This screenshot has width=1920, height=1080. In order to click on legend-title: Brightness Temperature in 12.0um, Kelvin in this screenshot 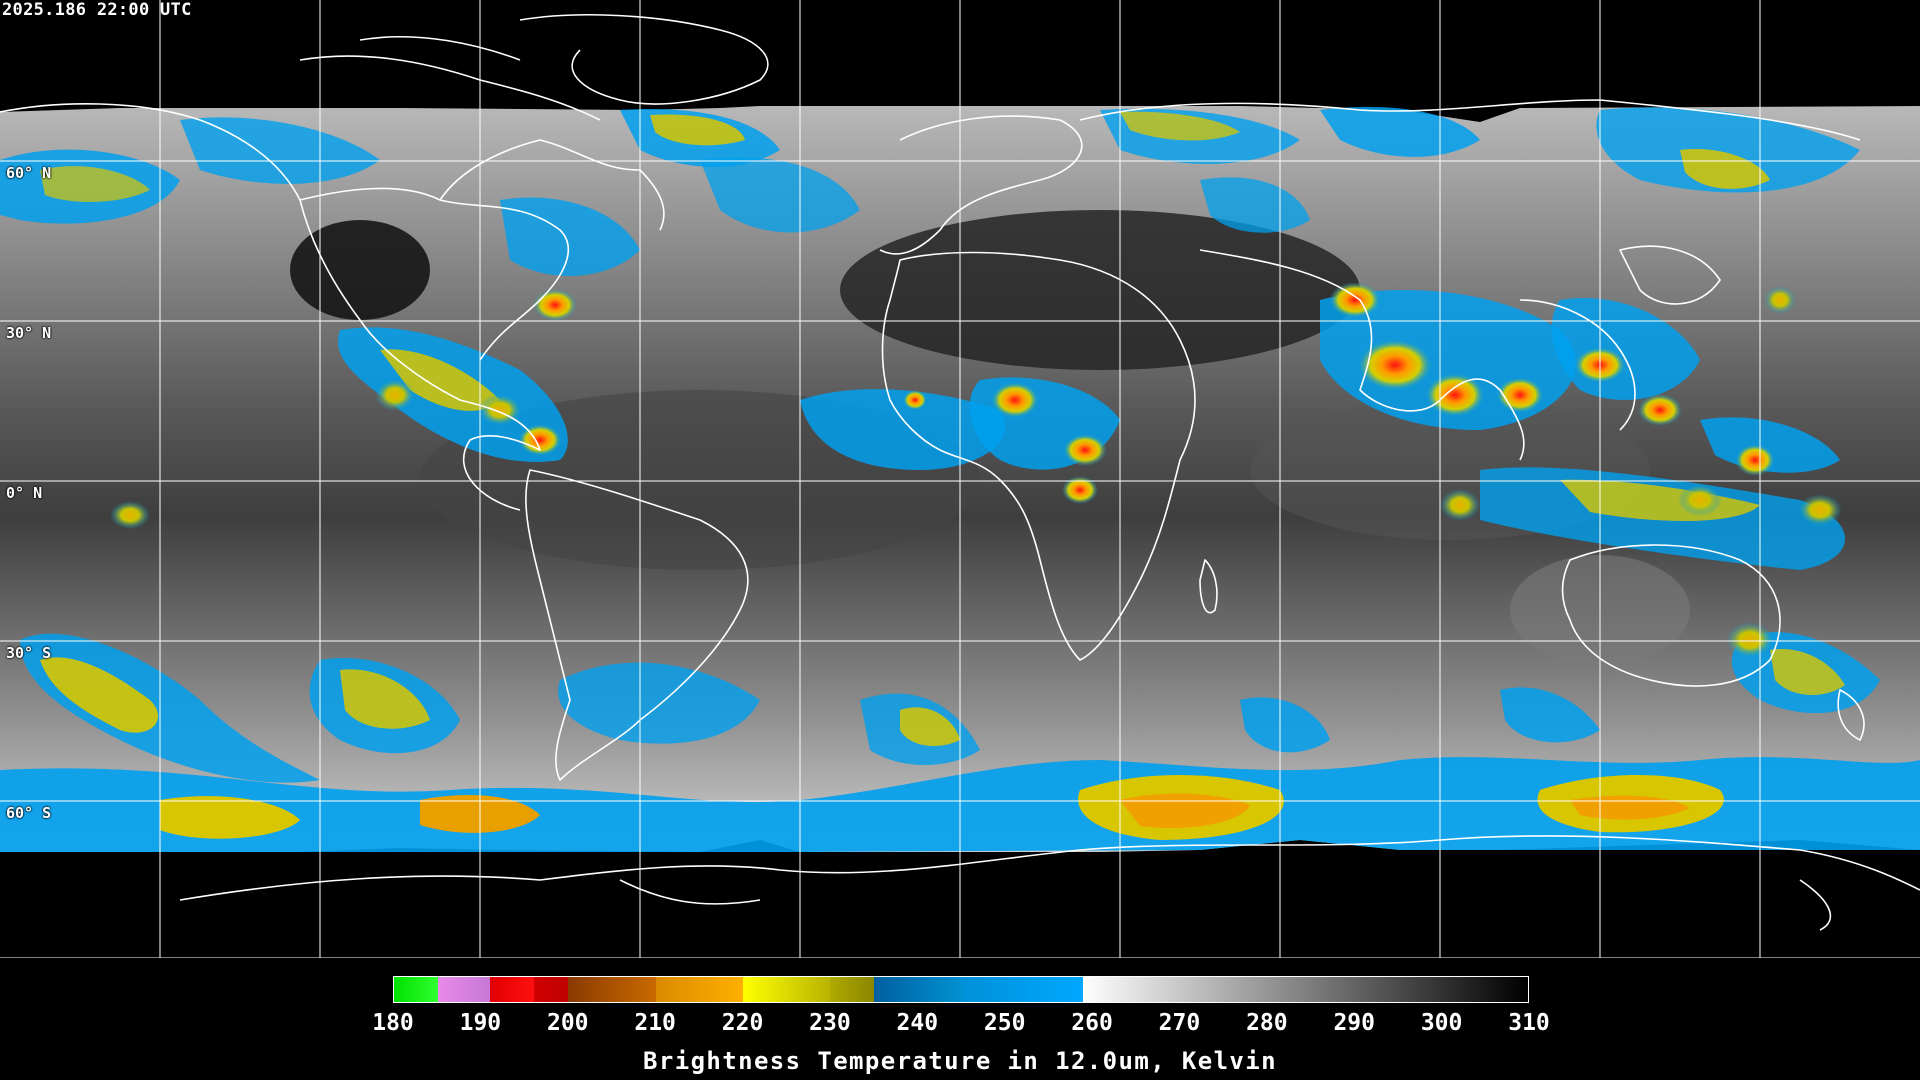, I will do `click(960, 1061)`.